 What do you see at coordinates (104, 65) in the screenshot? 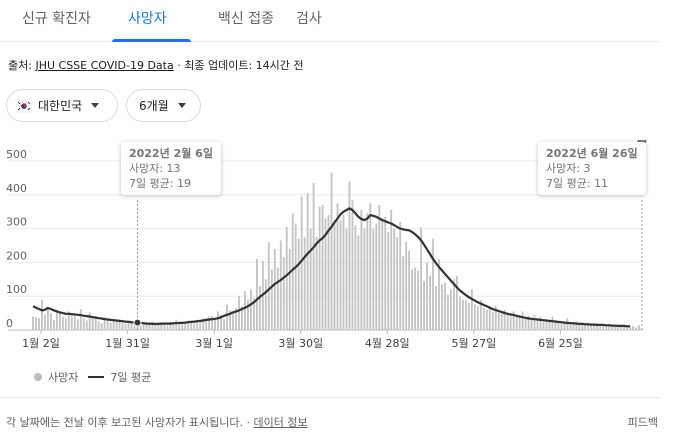
I see `source-link: JHU CSSE COVID-19 Data` at bounding box center [104, 65].